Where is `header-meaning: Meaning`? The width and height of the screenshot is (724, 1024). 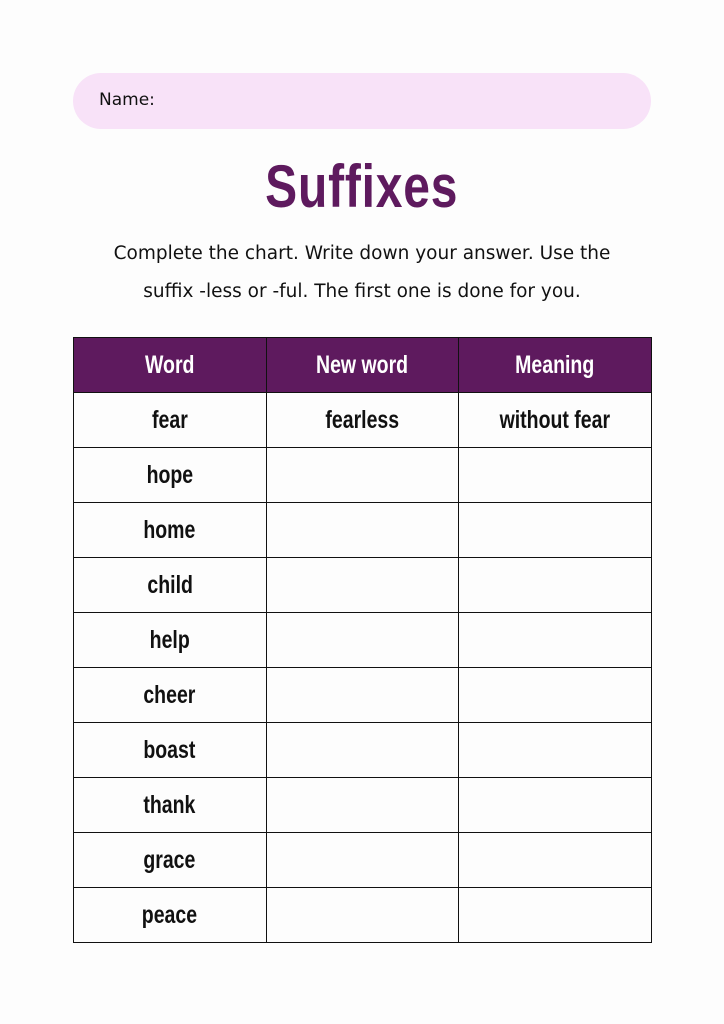 header-meaning: Meaning is located at coordinates (555, 365).